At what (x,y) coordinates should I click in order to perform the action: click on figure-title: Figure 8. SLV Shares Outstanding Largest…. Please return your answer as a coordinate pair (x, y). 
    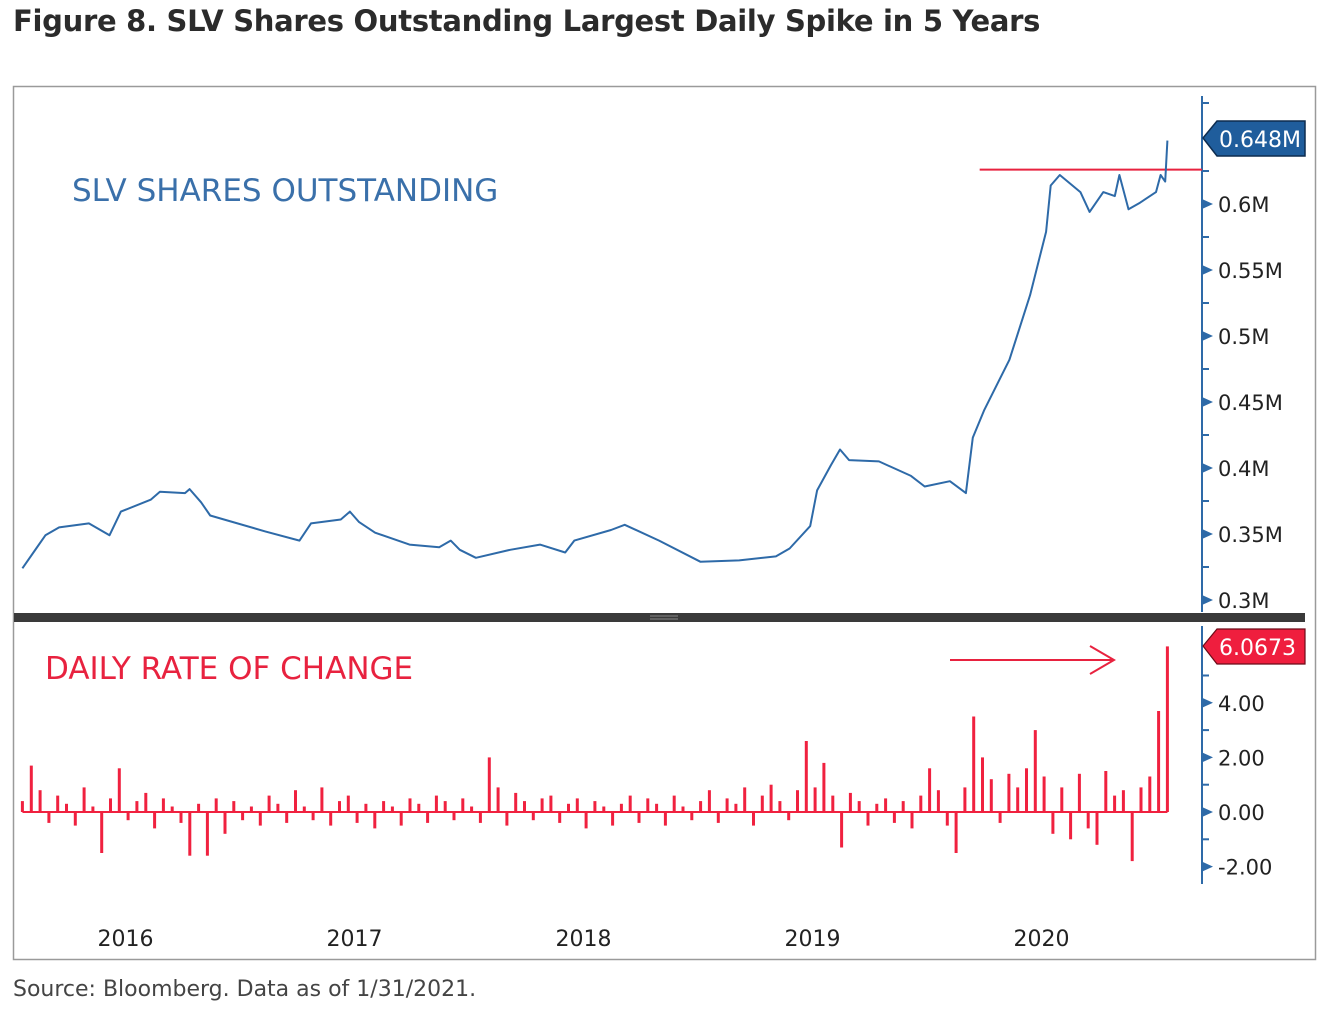
    Looking at the image, I should click on (527, 21).